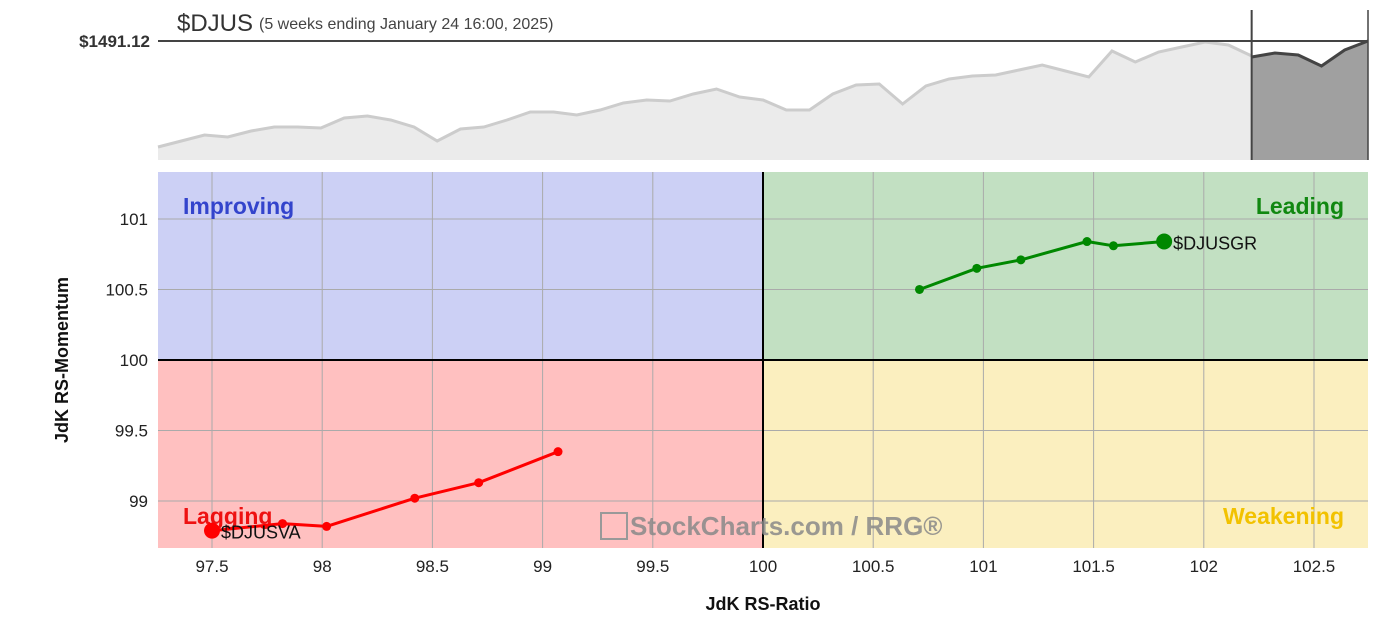 This screenshot has width=1378, height=621. What do you see at coordinates (261, 533) in the screenshot?
I see `series-label: $DJUSVA` at bounding box center [261, 533].